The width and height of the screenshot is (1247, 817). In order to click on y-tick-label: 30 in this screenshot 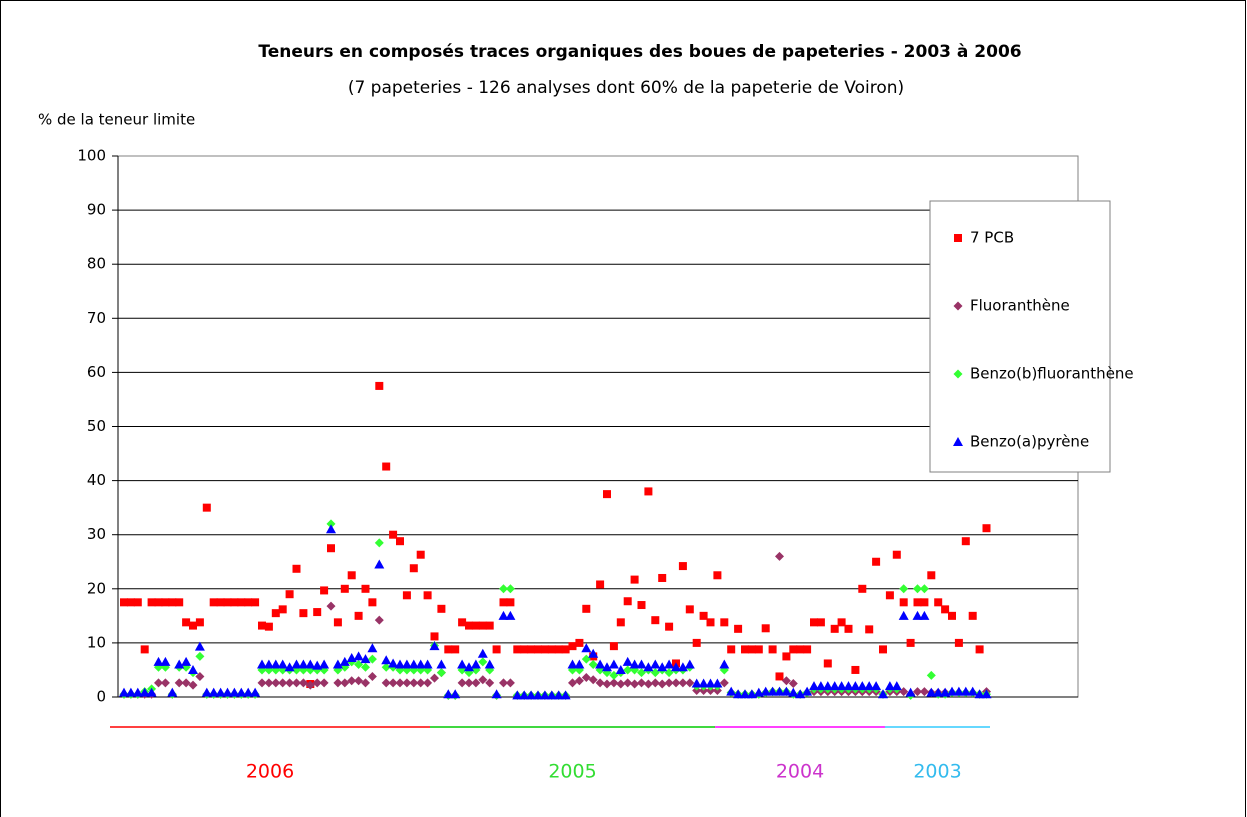, I will do `click(96, 534)`.